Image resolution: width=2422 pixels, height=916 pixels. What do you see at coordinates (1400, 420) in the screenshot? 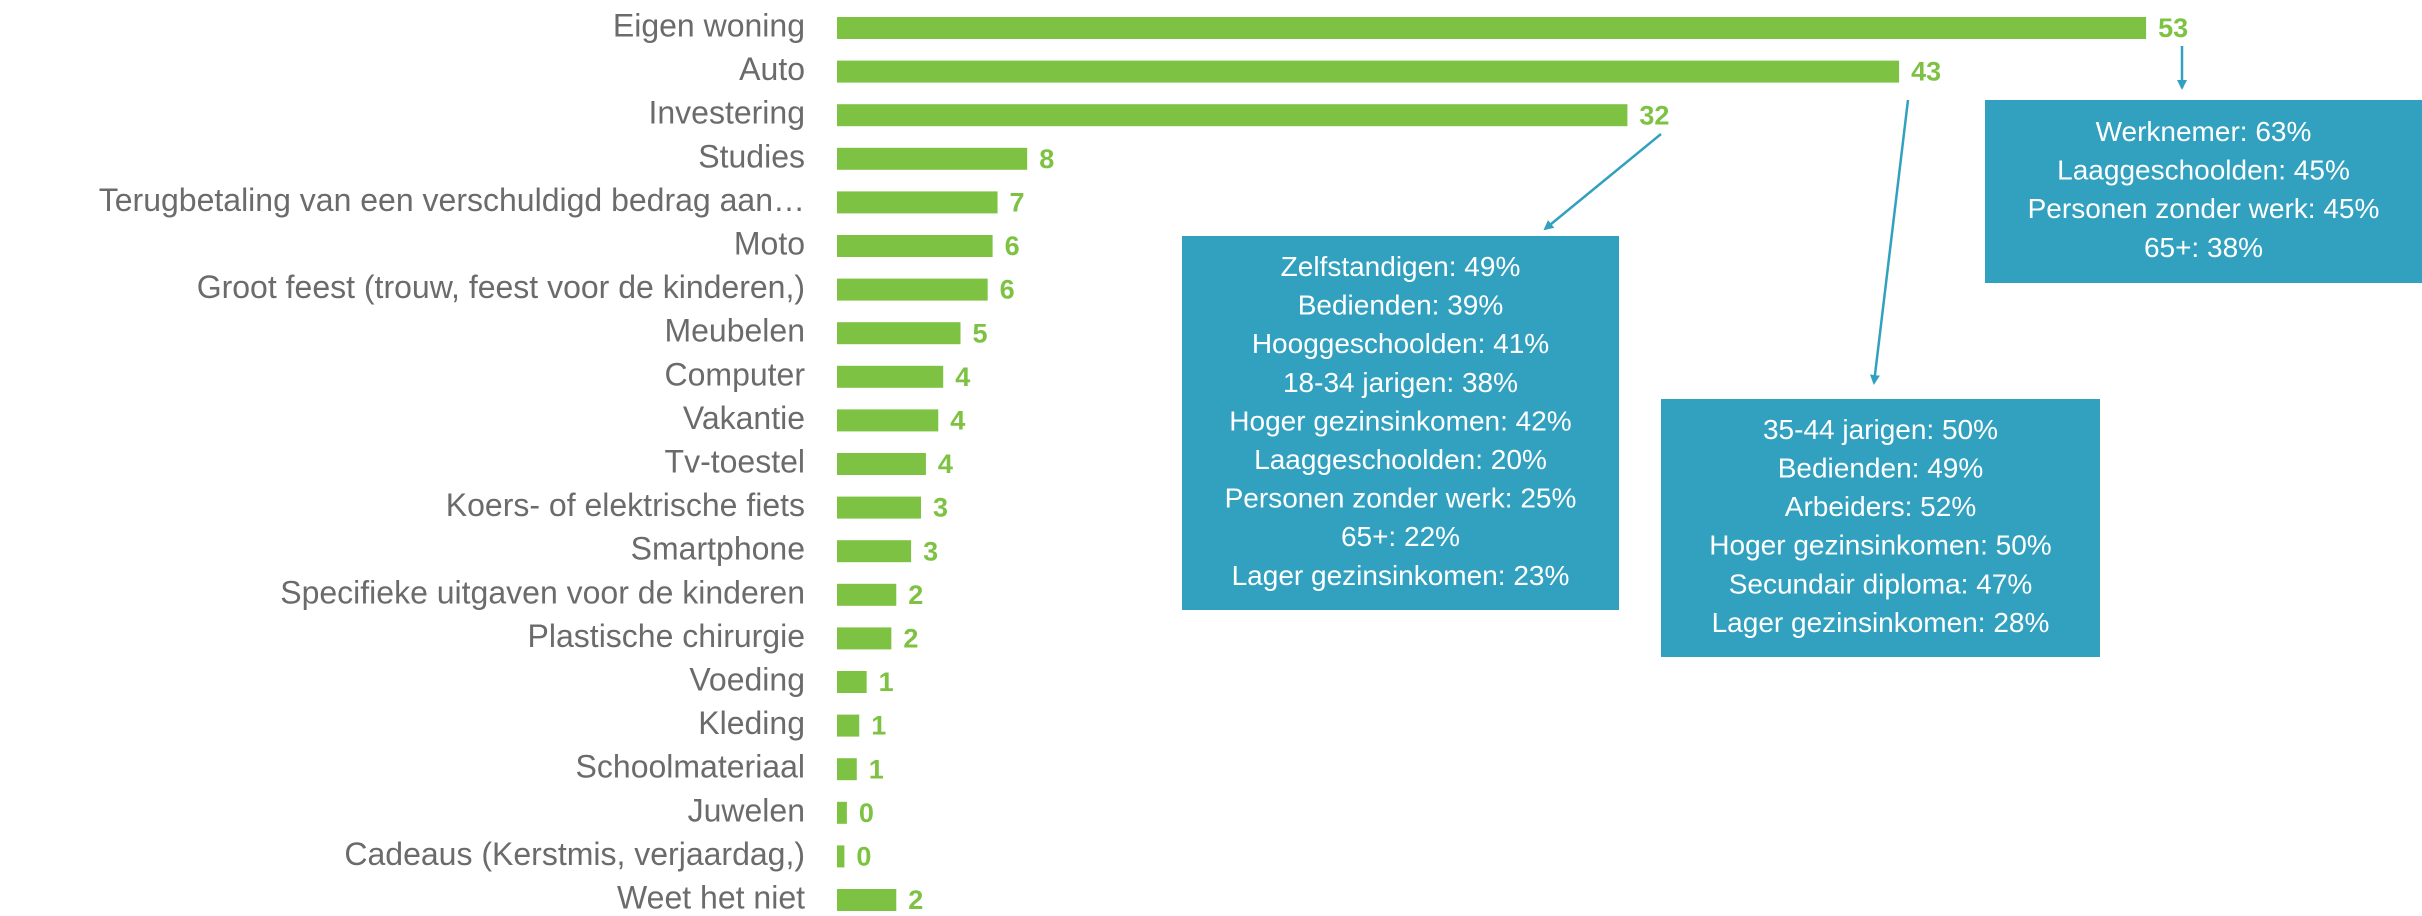
I see `annotation-text: Hoger gezinsinkomen: 42%` at bounding box center [1400, 420].